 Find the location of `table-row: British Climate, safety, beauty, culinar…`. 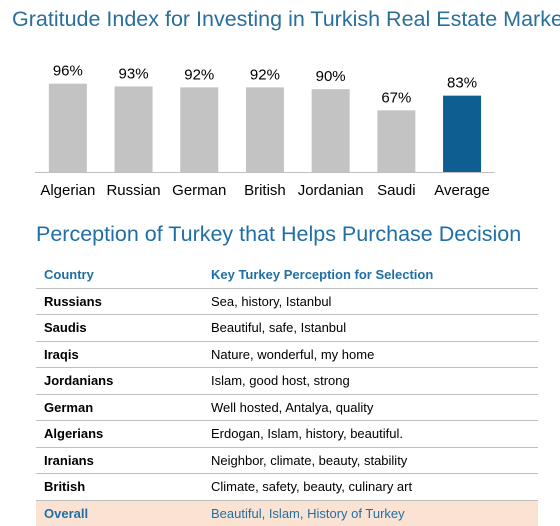

table-row: British Climate, safety, beauty, culinar… is located at coordinates (287, 487).